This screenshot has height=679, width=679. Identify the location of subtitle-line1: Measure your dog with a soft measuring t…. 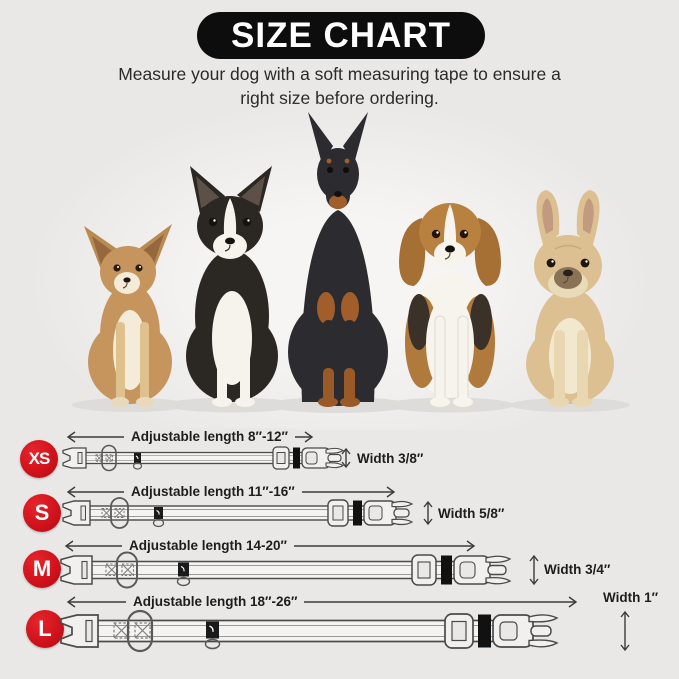
(339, 74).